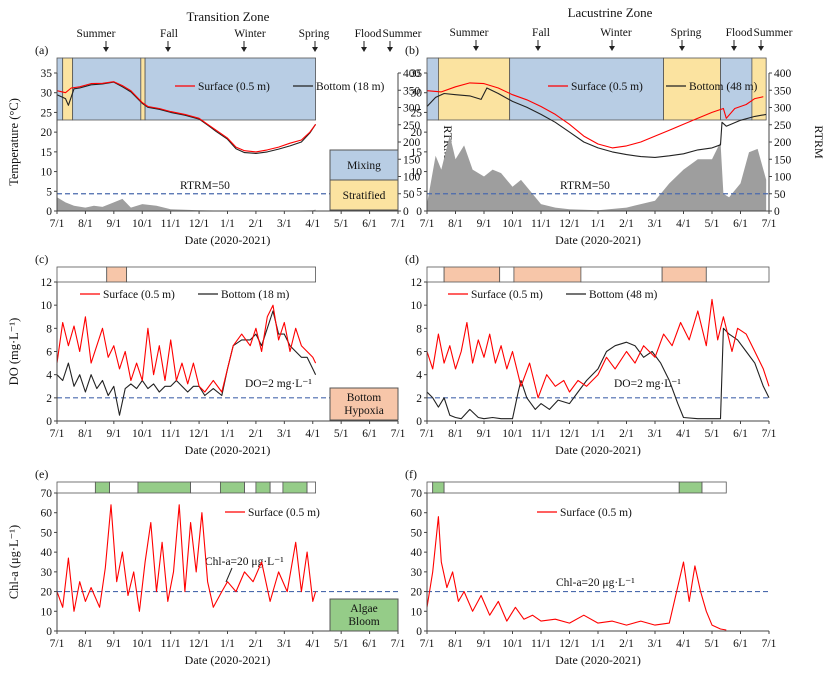 The width and height of the screenshot is (832, 682). I want to click on season-annotation-a-4: Flood, so click(368, 40).